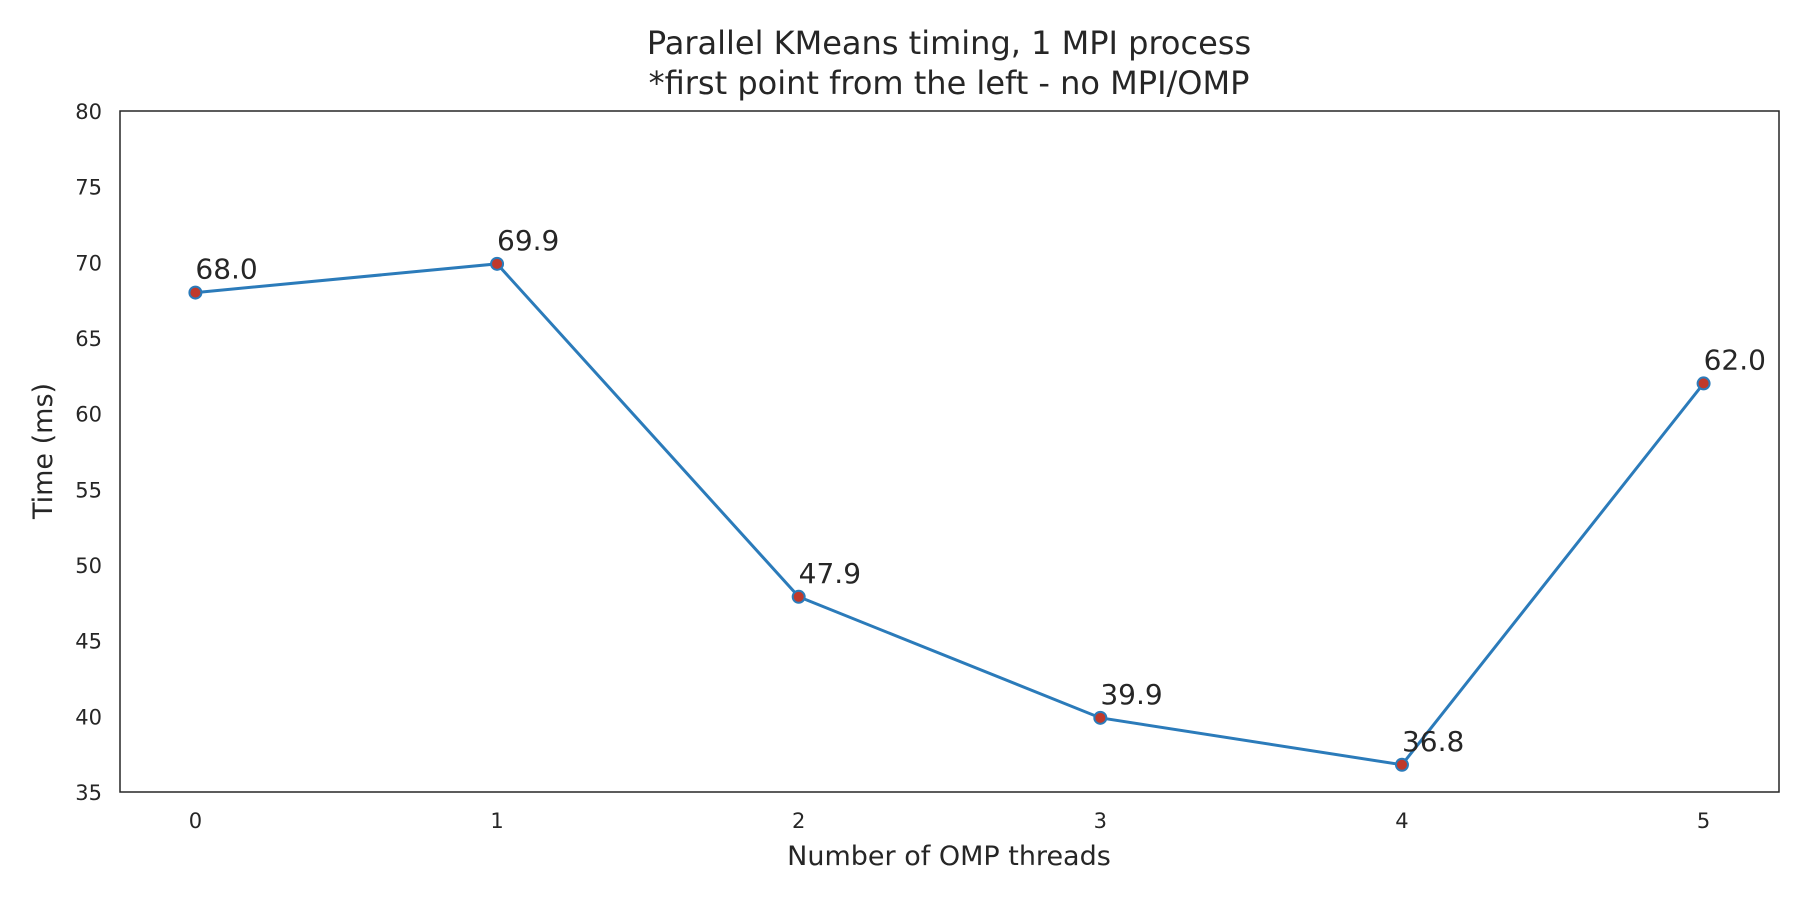 The width and height of the screenshot is (1800, 905). Describe the element at coordinates (88, 339) in the screenshot. I see `y-tick-label: 65` at that location.